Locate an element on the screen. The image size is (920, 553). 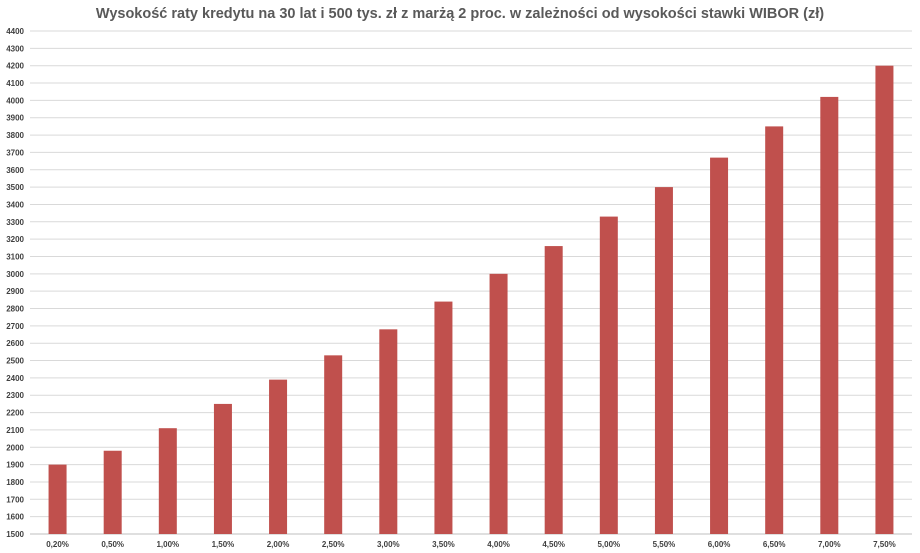
y-tick-label: 4000 is located at coordinates (15, 100).